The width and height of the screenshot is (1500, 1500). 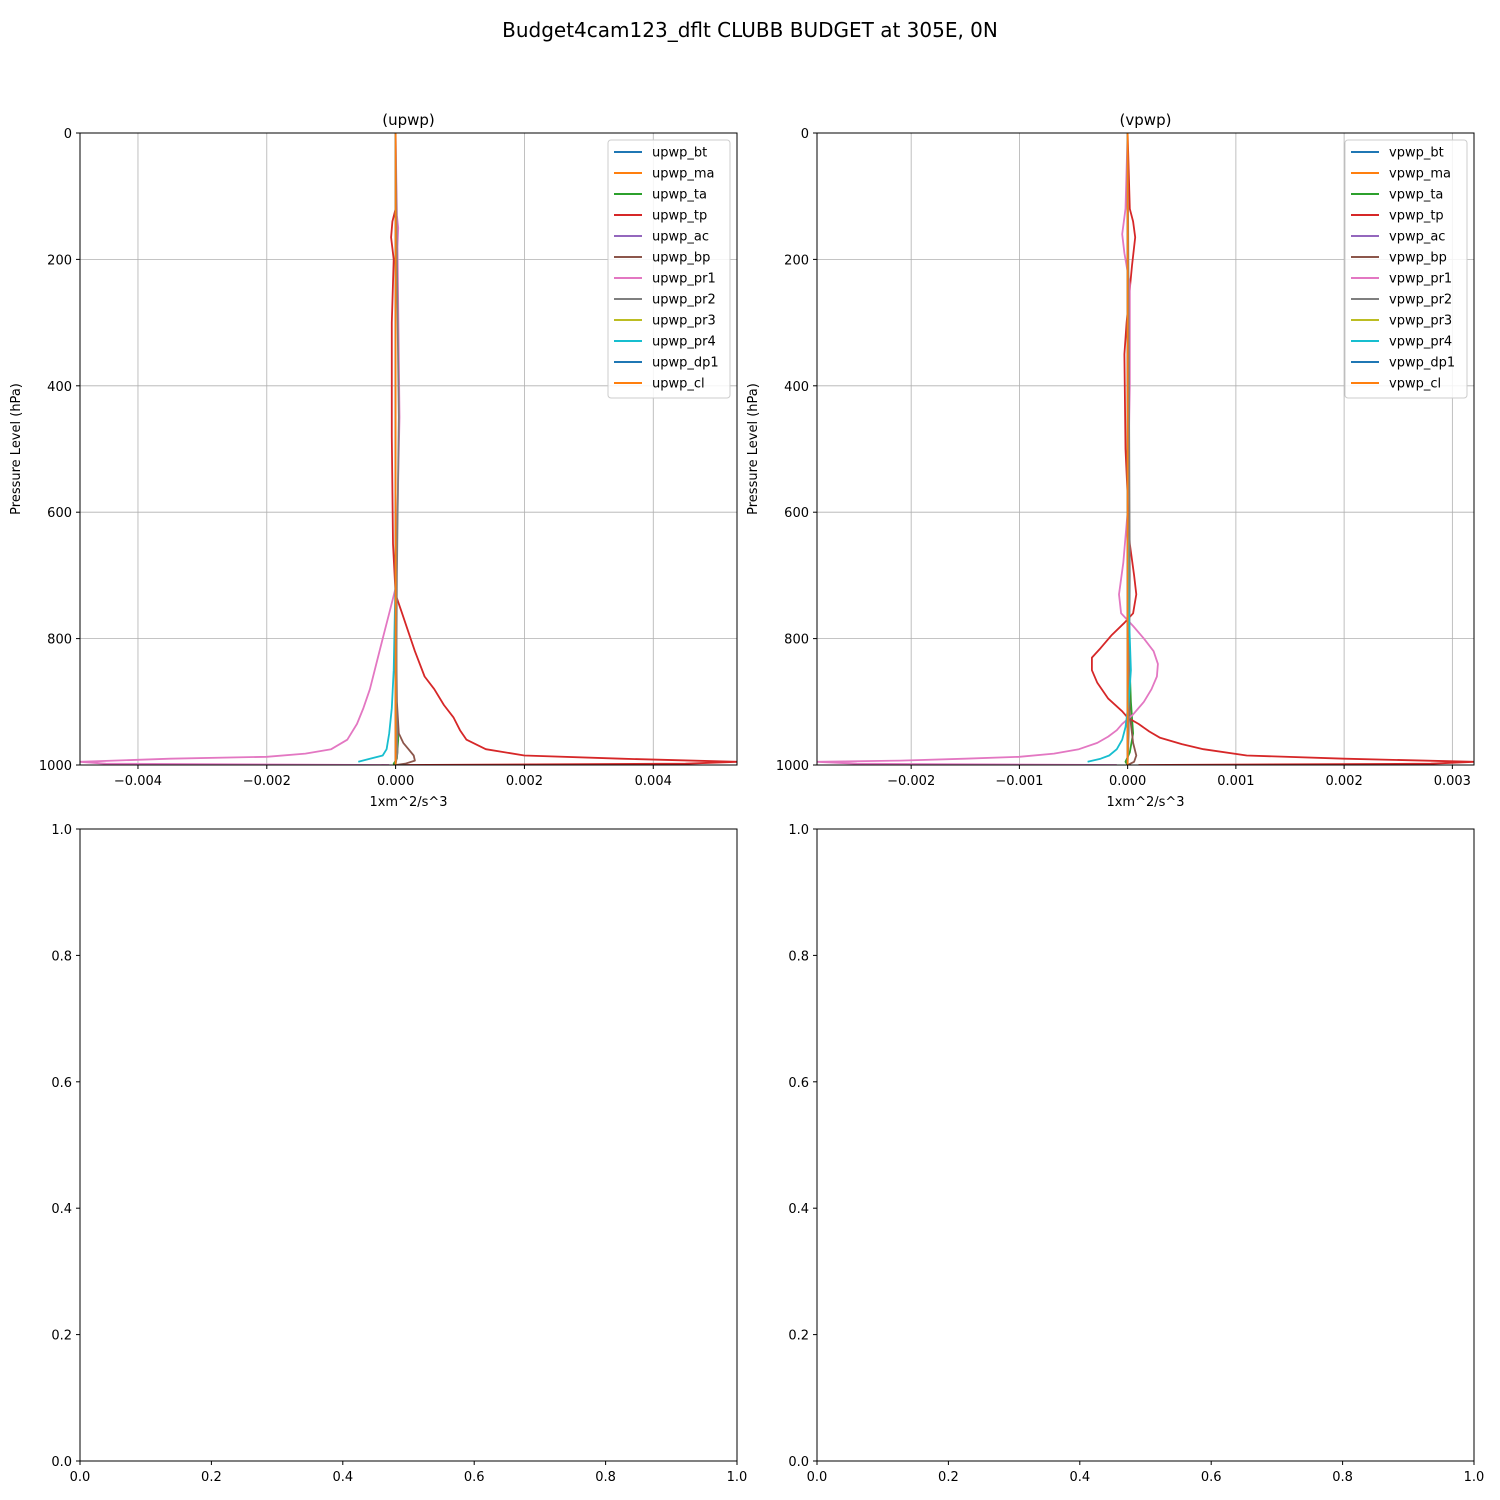 I want to click on x-tick-label: 0.003, so click(x=1452, y=781).